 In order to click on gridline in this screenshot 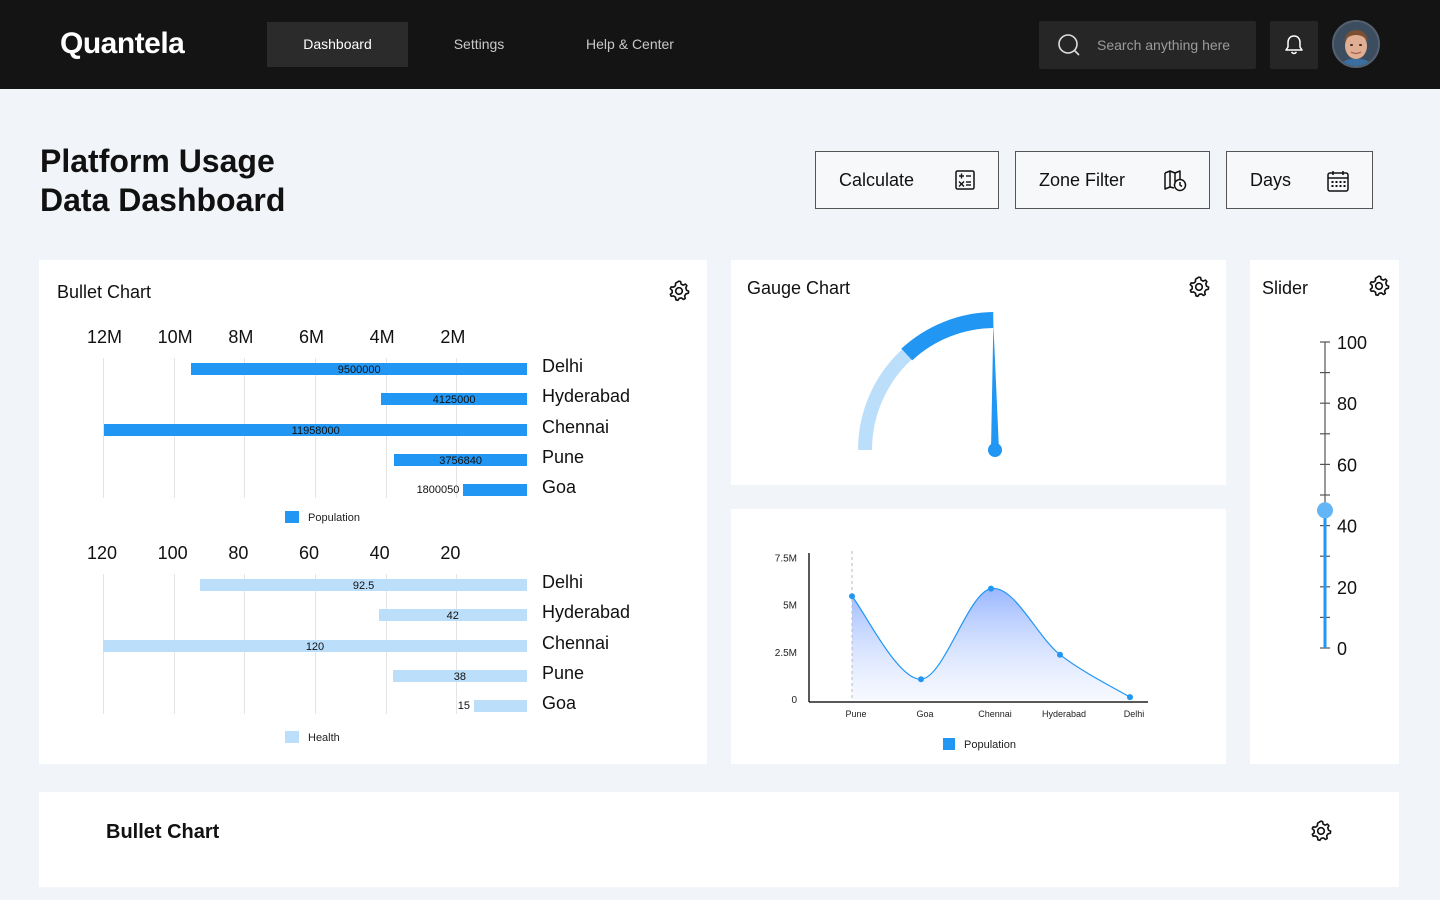, I will do `click(103, 428)`.